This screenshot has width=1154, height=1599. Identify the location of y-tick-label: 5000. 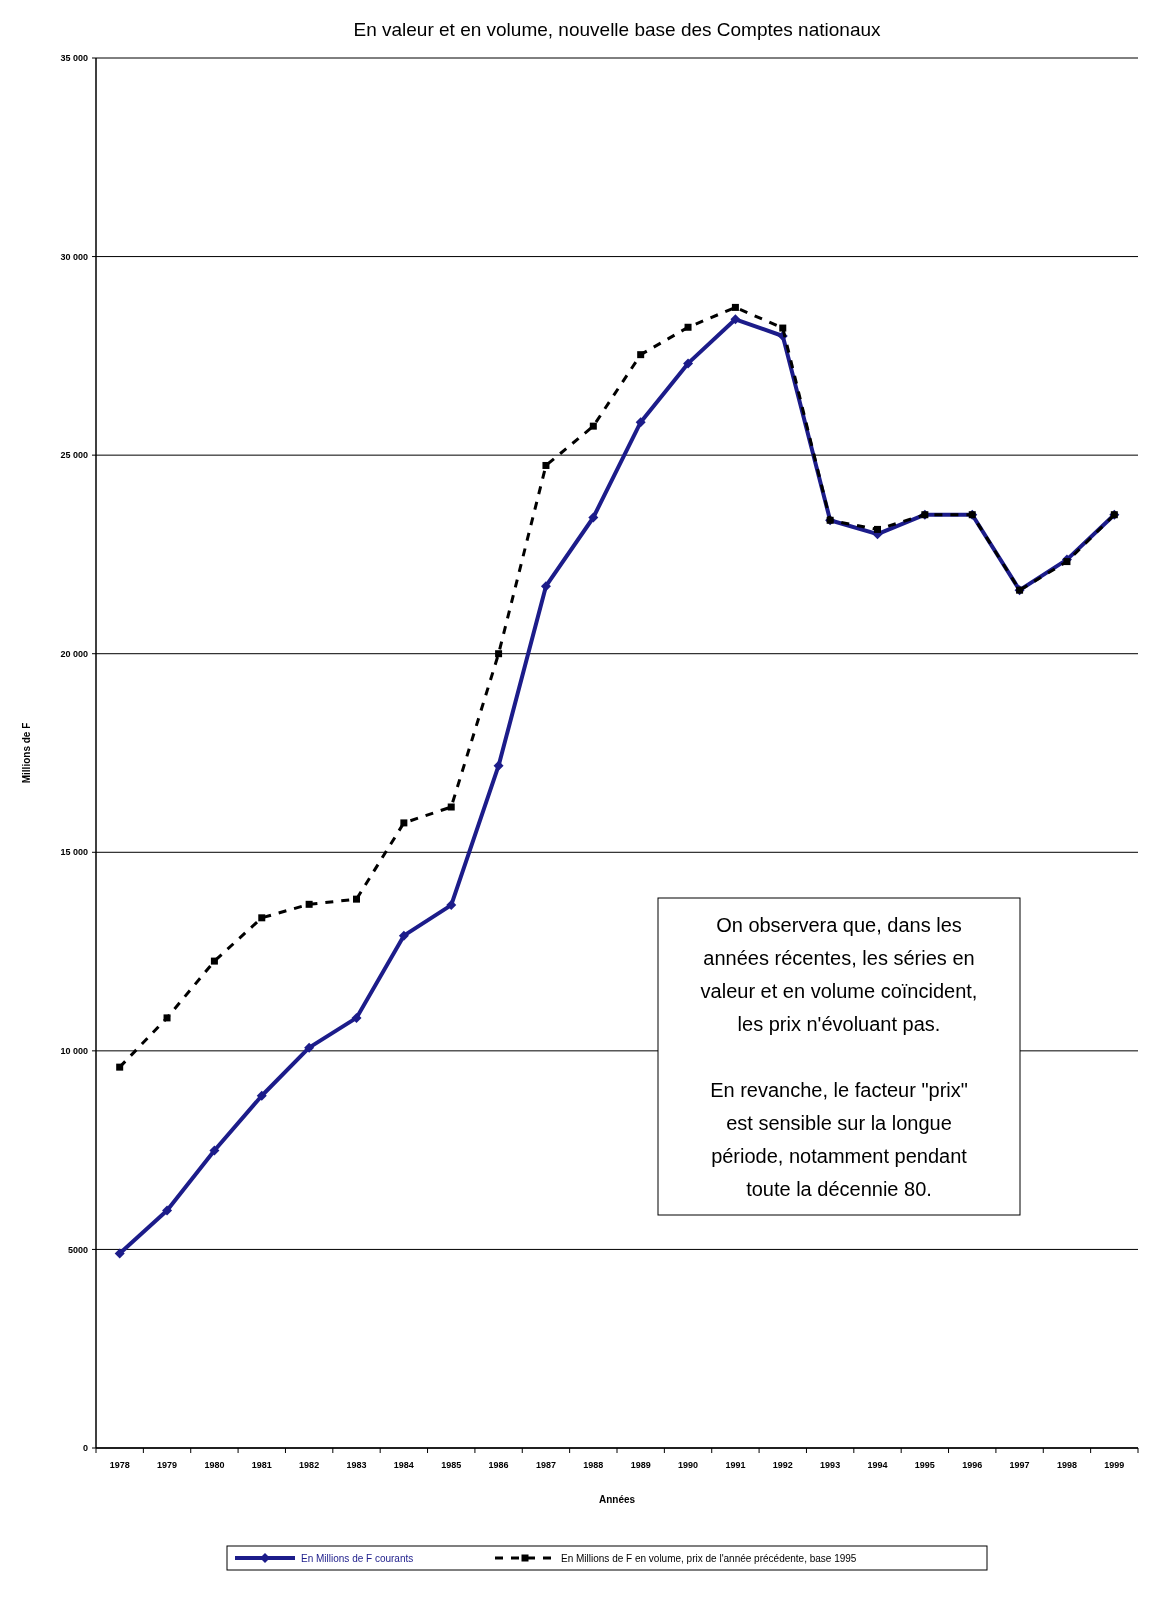
(77, 1249).